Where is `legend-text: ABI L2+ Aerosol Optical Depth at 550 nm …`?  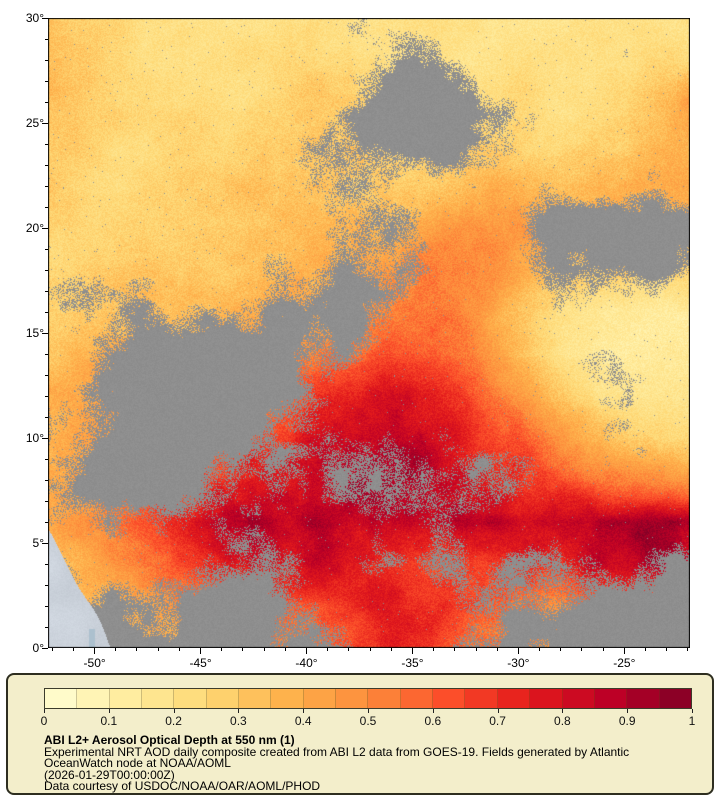 legend-text: ABI L2+ Aerosol Optical Depth at 550 nm … is located at coordinates (374, 763).